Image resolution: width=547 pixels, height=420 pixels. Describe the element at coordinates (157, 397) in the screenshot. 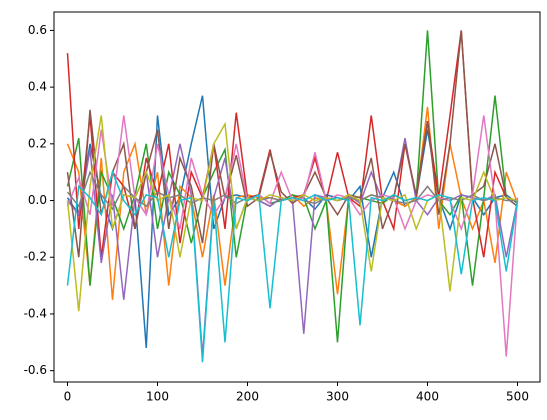

I see `x-tick-label: 100` at that location.